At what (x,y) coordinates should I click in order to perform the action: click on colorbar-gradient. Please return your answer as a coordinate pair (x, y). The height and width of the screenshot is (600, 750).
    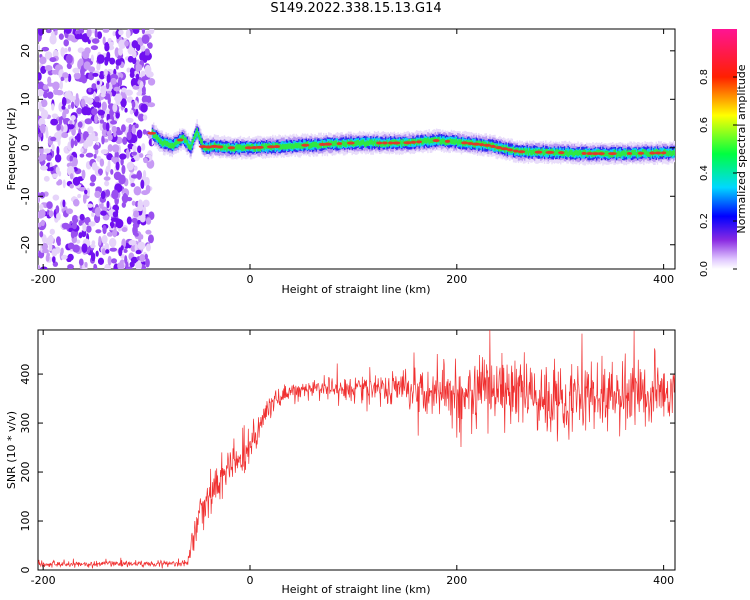
    Looking at the image, I should click on (724, 149).